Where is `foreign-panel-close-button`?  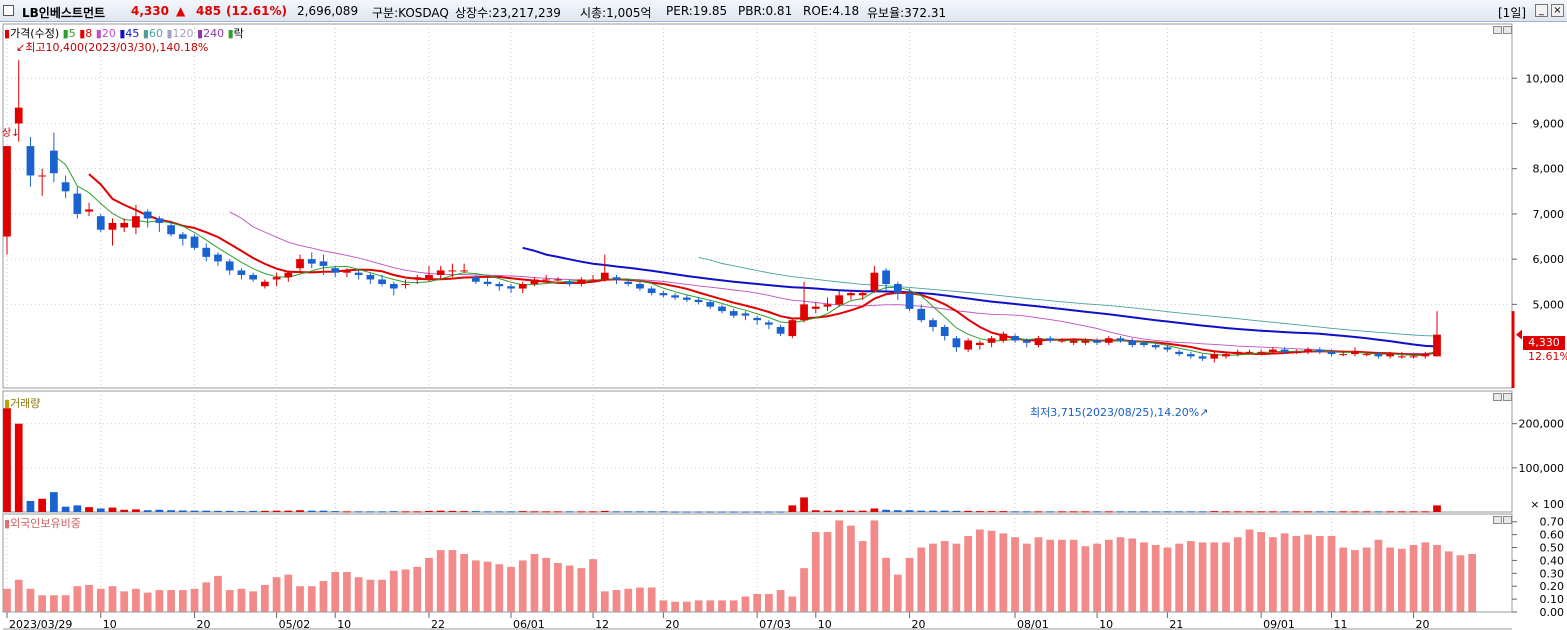 foreign-panel-close-button is located at coordinates (1507, 520).